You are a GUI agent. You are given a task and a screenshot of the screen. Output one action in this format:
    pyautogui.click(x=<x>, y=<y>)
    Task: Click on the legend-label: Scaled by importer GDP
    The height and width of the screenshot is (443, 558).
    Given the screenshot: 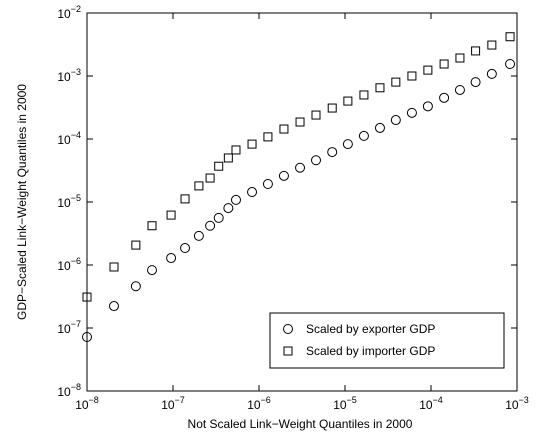 What is the action you would take?
    pyautogui.click(x=370, y=351)
    